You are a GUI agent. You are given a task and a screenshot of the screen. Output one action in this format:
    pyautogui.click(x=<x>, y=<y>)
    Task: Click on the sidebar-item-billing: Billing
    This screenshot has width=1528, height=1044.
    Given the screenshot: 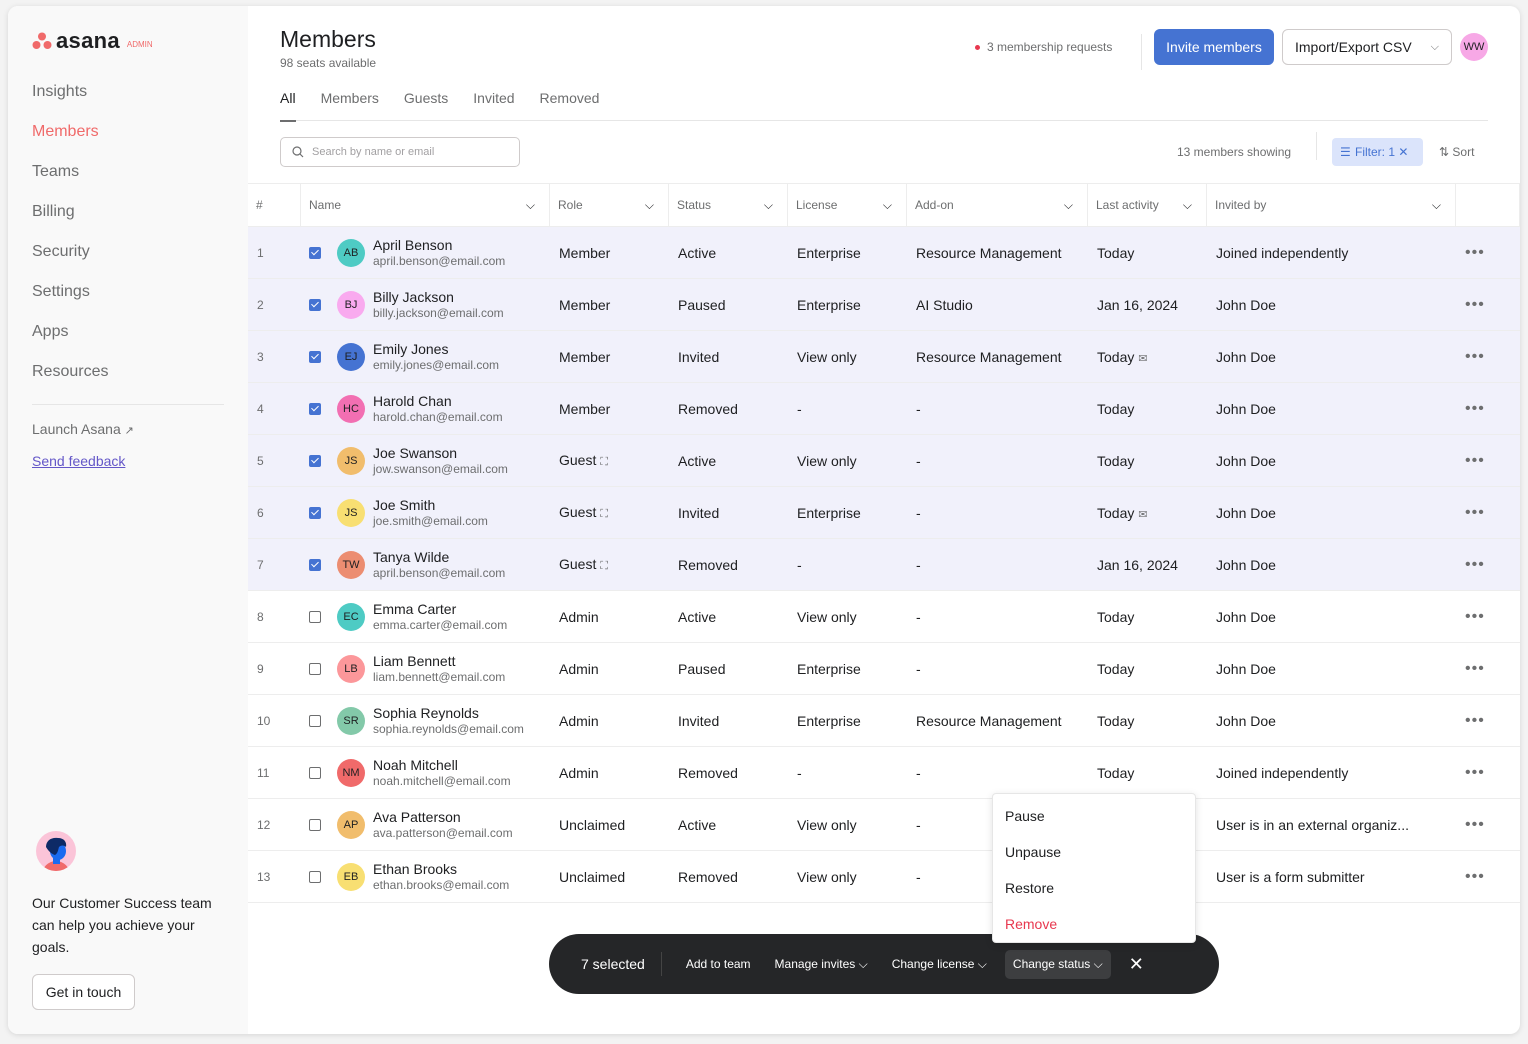 What is the action you would take?
    pyautogui.click(x=53, y=211)
    